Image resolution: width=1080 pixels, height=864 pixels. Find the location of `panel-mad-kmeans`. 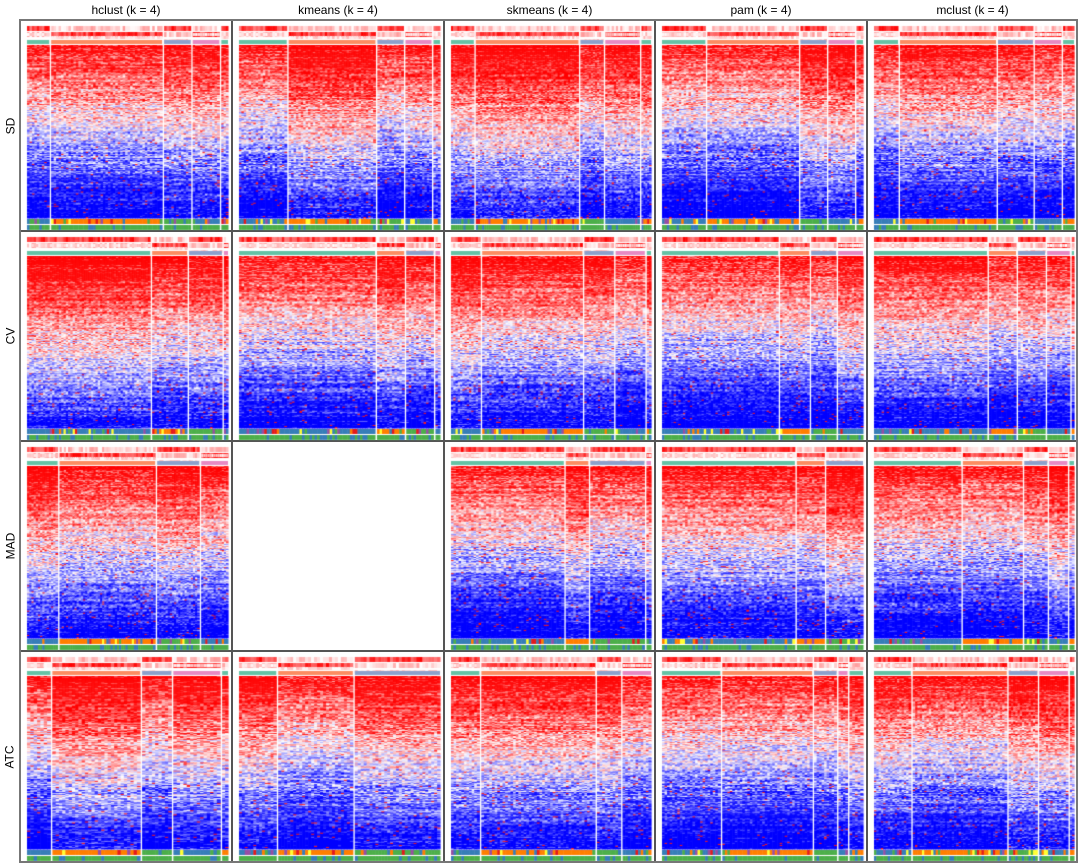

panel-mad-kmeans is located at coordinates (338, 546).